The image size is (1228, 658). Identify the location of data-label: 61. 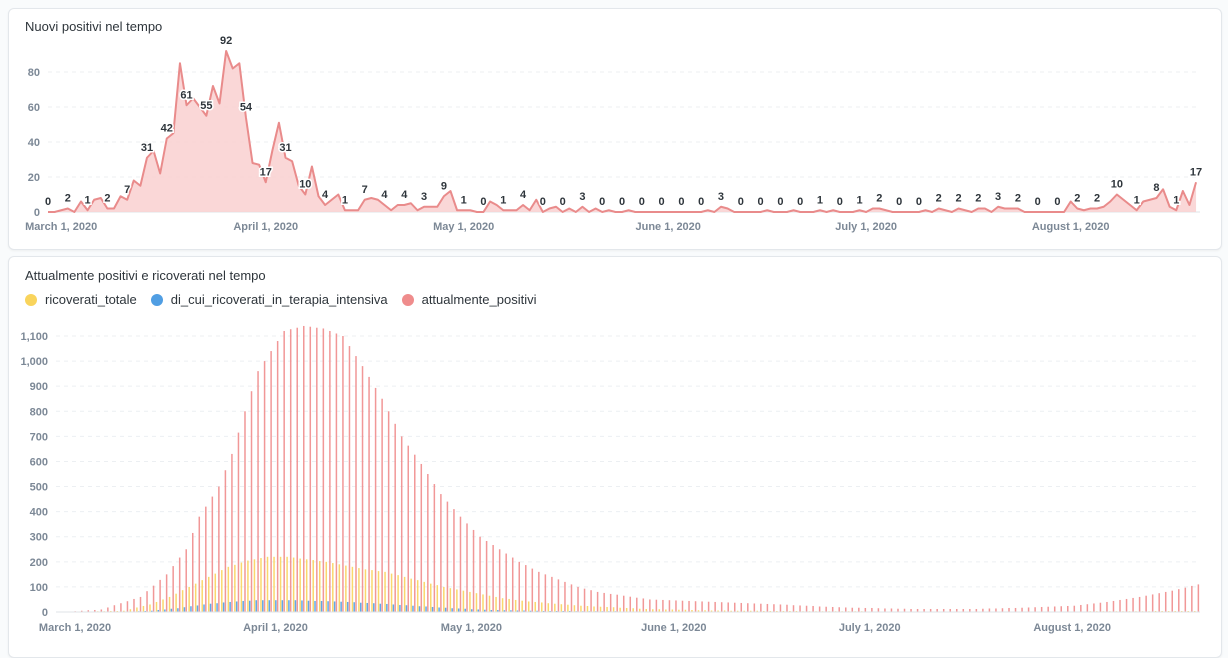
(186, 95).